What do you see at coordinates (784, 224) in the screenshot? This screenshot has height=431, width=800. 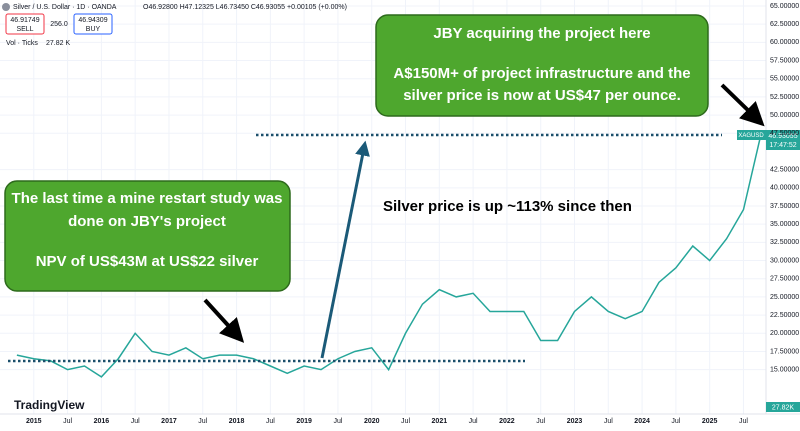 I see `y-tick-label: 35.00000` at bounding box center [784, 224].